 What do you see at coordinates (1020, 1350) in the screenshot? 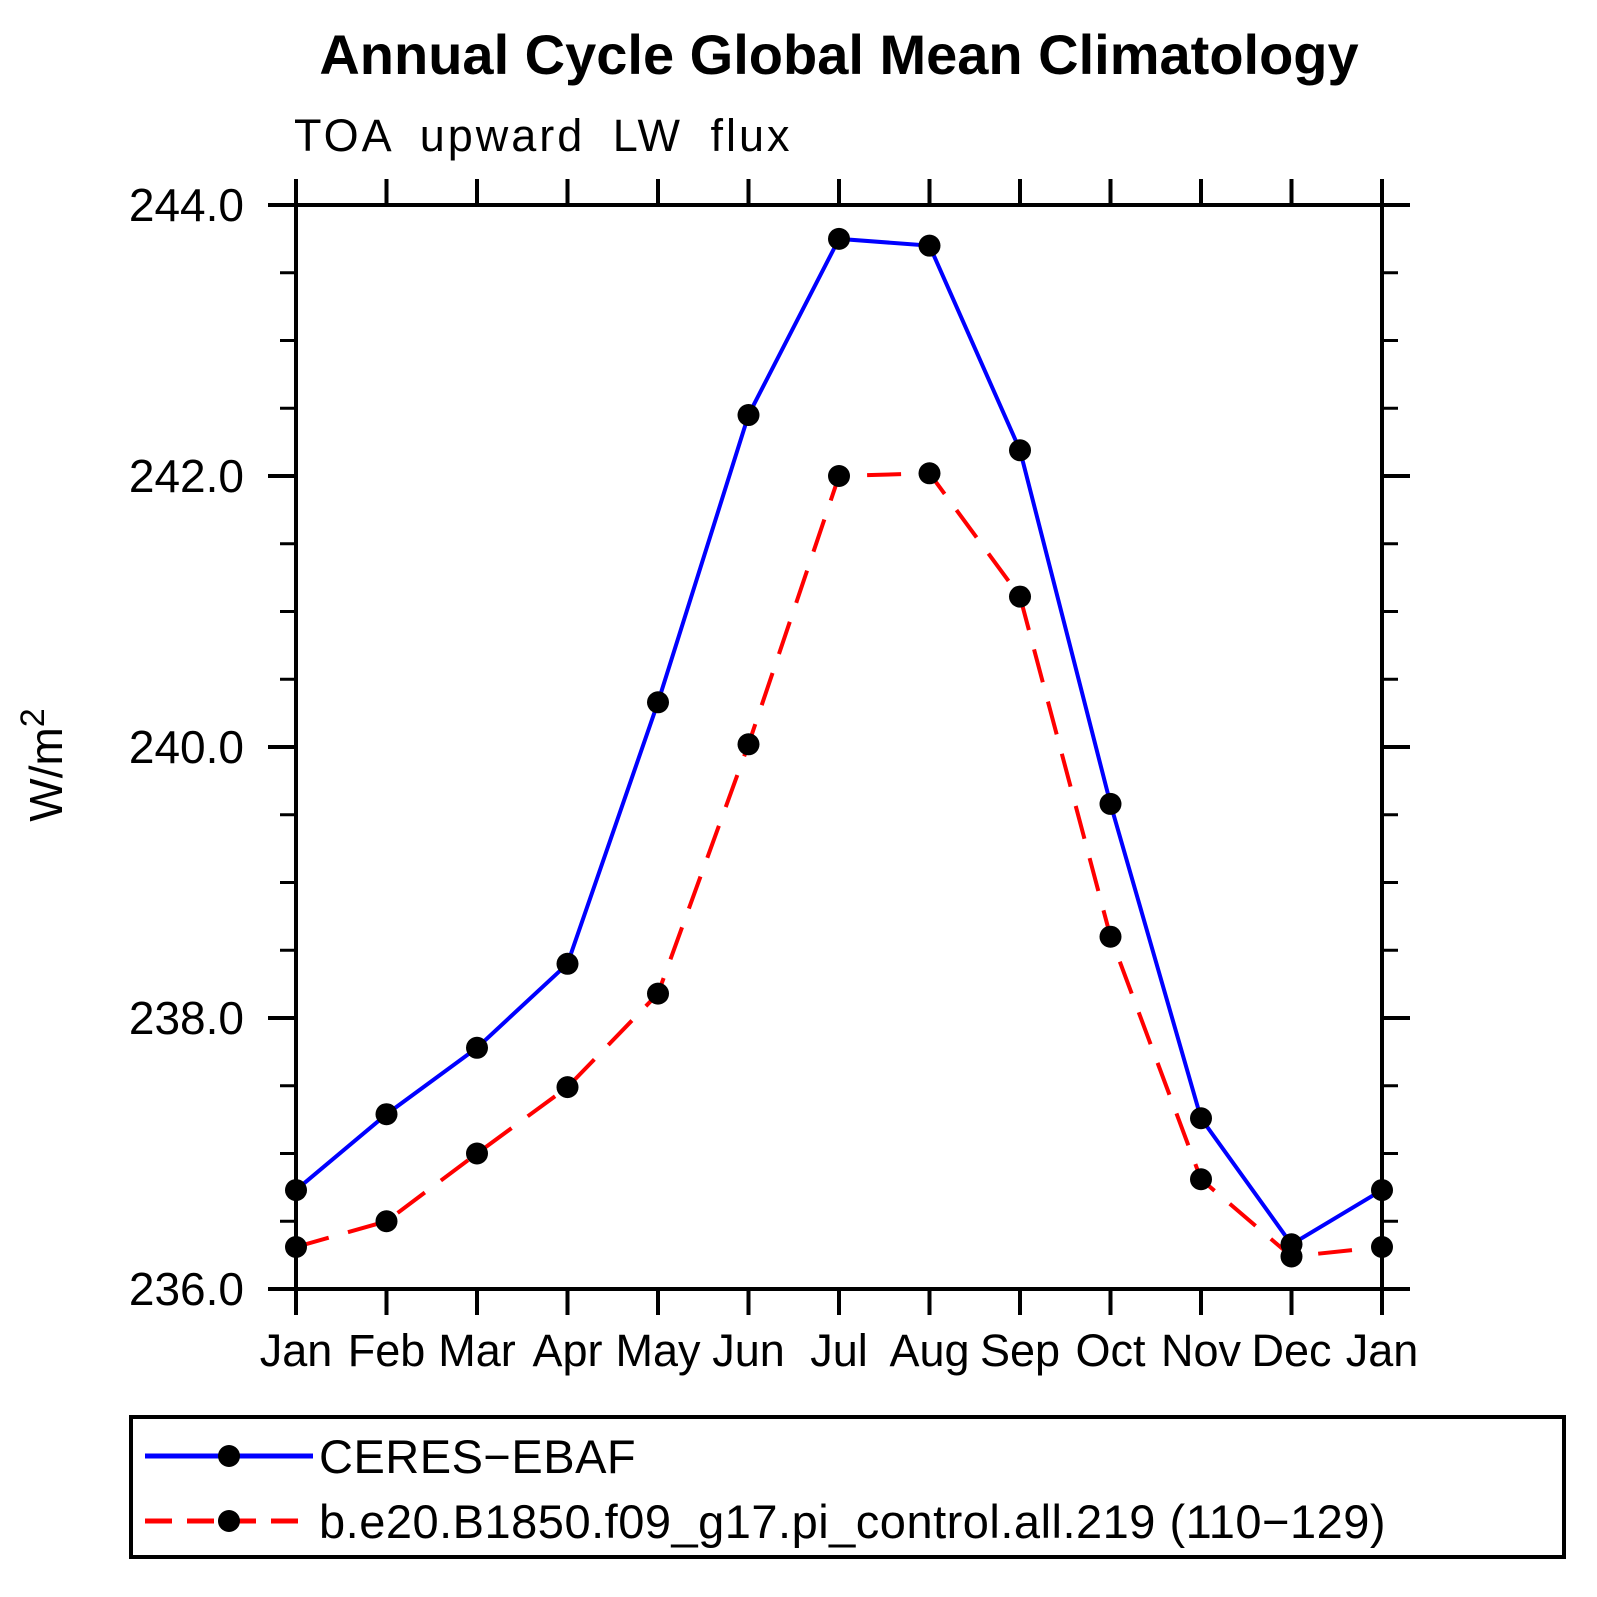
I see `x-tick-label: Sep` at bounding box center [1020, 1350].